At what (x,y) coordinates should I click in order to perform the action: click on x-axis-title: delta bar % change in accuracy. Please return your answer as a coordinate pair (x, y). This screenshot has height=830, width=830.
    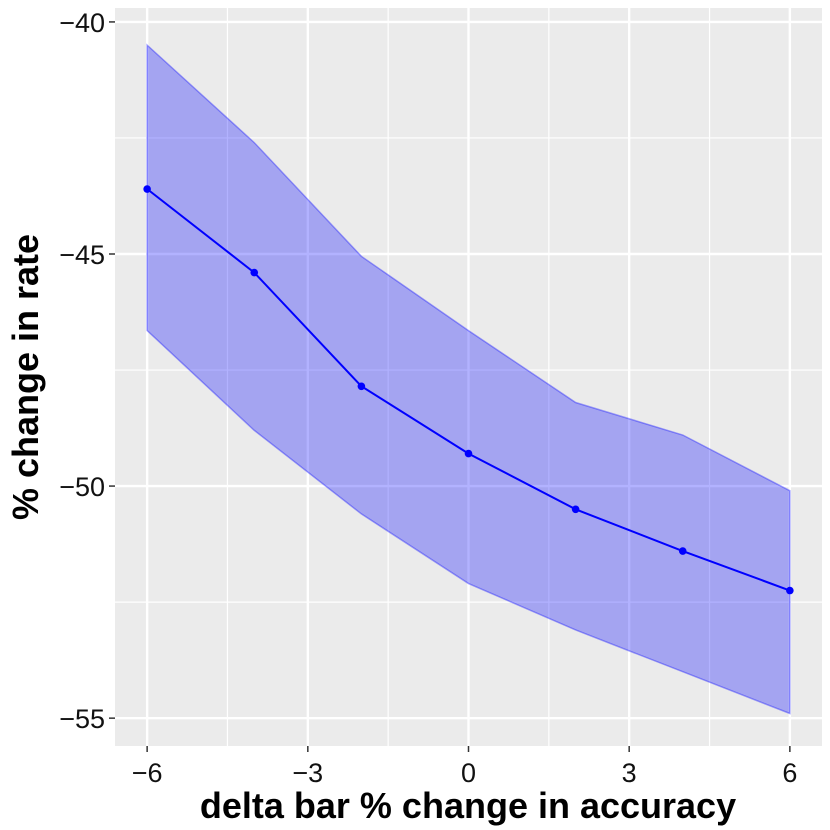
    Looking at the image, I should click on (468, 805).